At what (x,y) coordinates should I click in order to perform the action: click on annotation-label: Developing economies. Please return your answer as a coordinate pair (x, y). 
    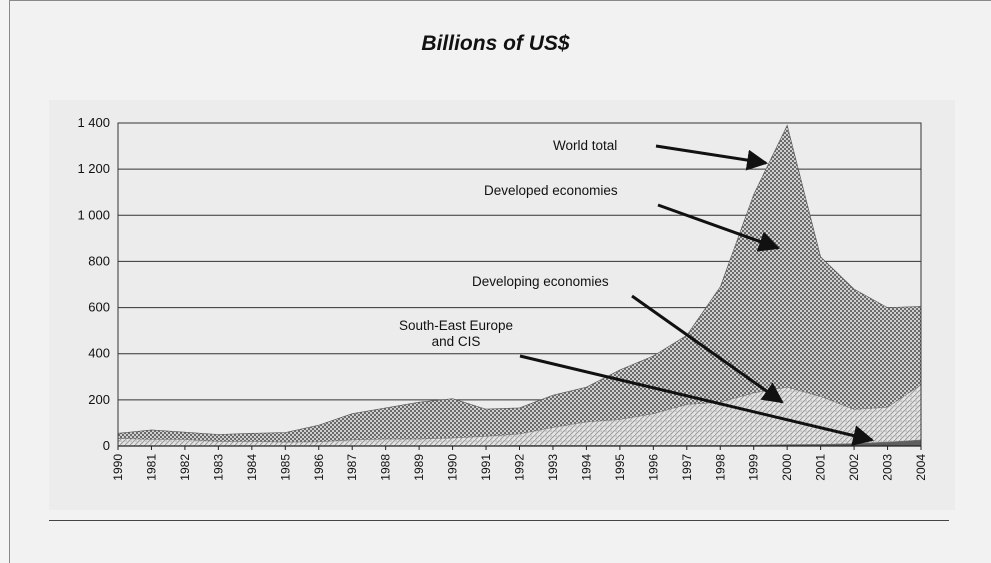
    Looking at the image, I should click on (540, 281).